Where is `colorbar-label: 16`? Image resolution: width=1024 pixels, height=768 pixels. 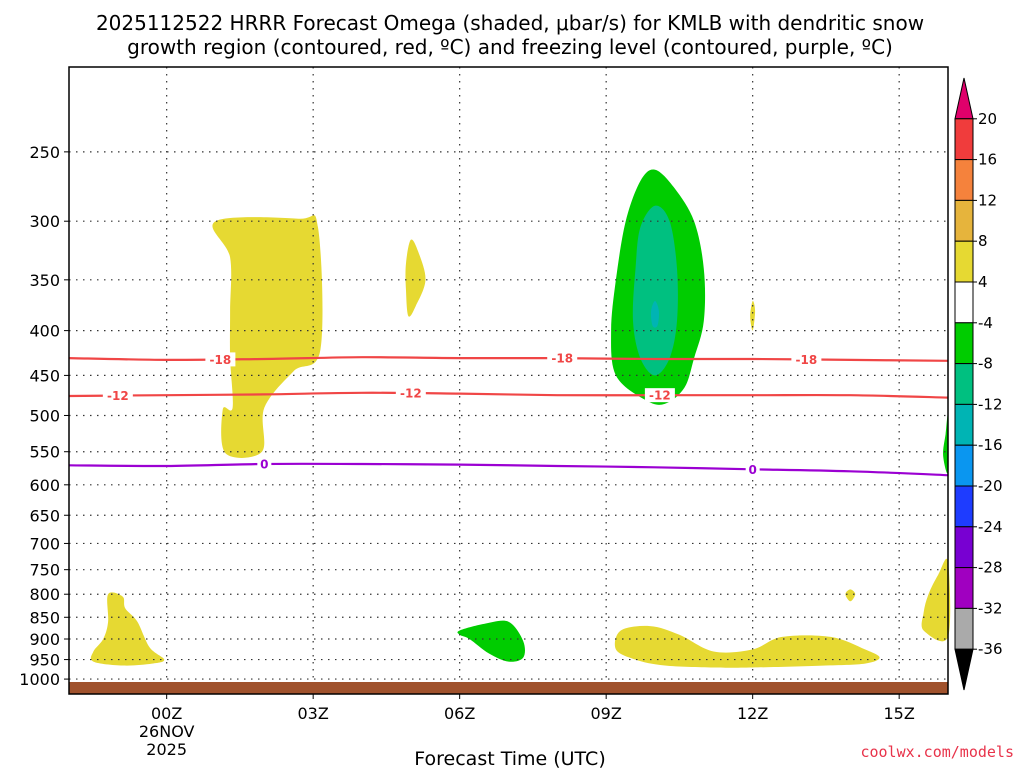 colorbar-label: 16 is located at coordinates (987, 160).